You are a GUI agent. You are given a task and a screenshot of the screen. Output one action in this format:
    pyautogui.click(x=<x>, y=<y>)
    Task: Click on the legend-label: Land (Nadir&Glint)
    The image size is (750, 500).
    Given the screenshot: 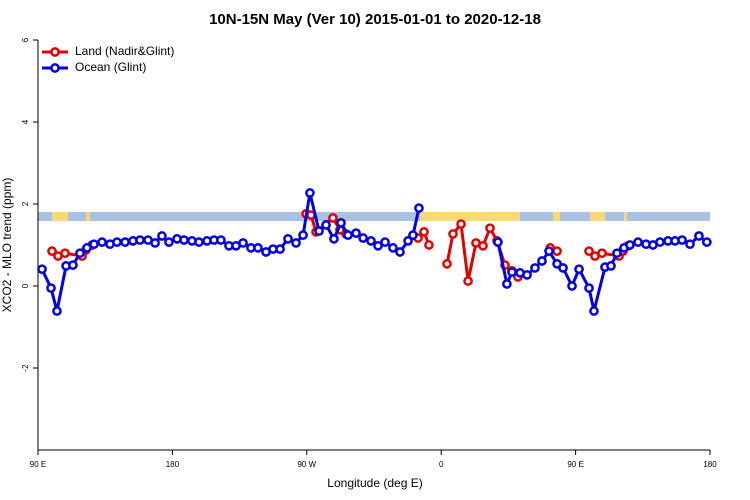 What is the action you would take?
    pyautogui.click(x=124, y=51)
    